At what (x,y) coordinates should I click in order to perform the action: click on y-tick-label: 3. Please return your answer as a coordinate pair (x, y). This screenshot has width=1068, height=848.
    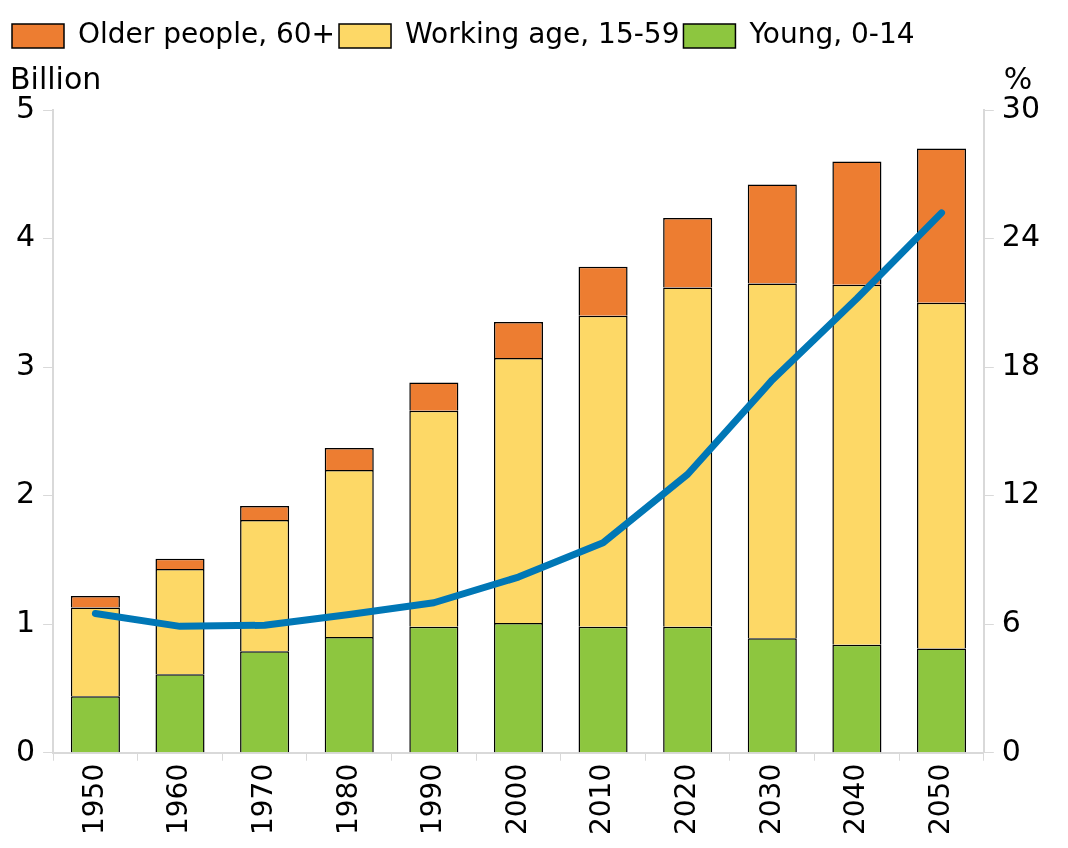
    Looking at the image, I should click on (25, 364).